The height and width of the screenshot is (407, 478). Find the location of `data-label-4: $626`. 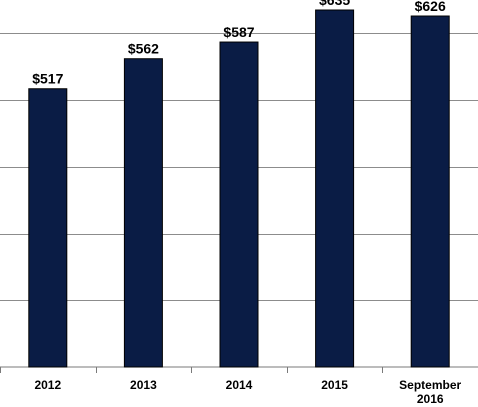

data-label-4: $626 is located at coordinates (430, 7).